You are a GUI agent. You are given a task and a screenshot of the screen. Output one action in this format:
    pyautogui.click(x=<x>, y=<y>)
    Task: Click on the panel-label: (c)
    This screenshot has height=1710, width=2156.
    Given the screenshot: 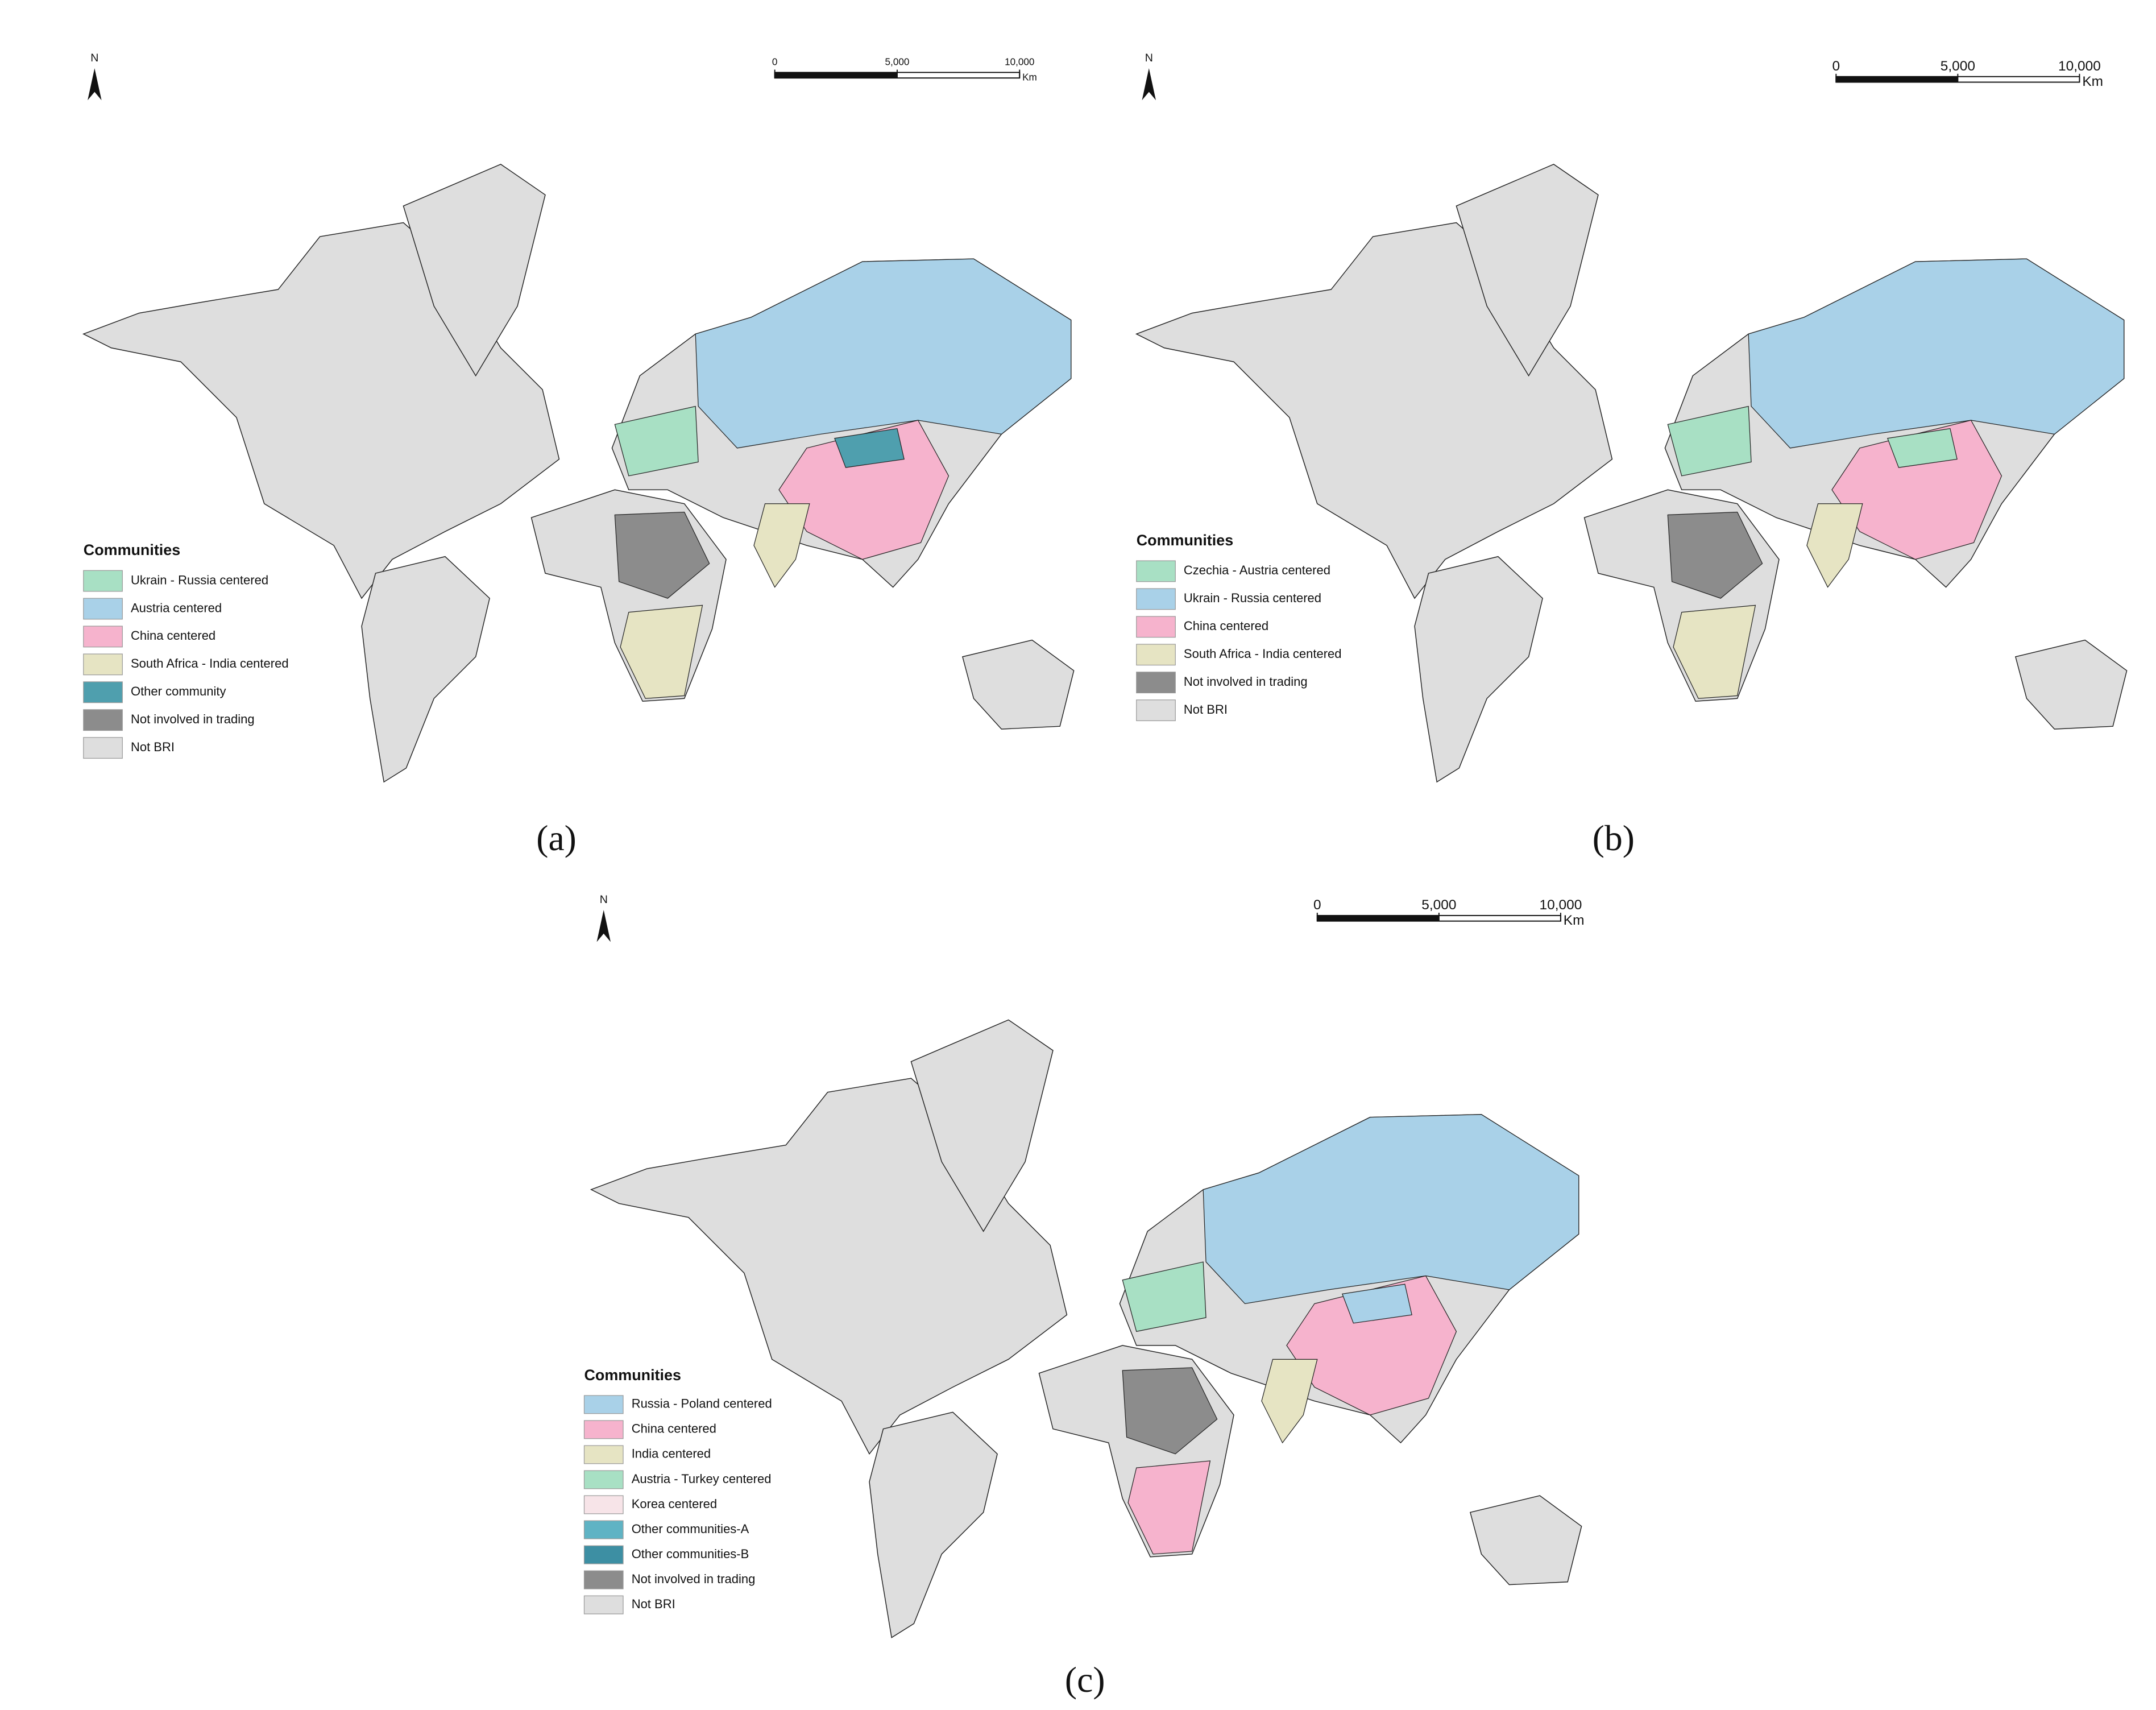 What is the action you would take?
    pyautogui.click(x=1085, y=1679)
    